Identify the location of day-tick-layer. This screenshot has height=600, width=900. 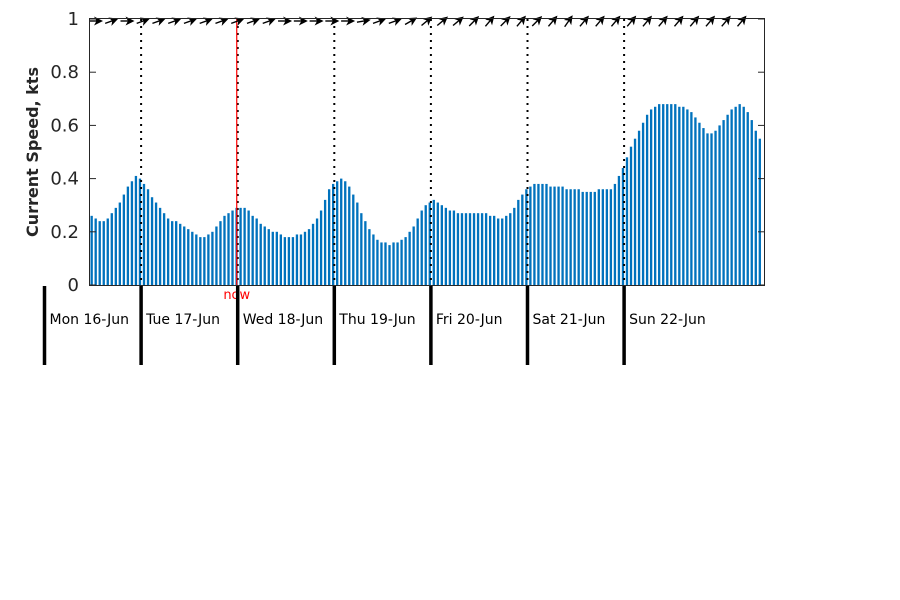
(334, 325).